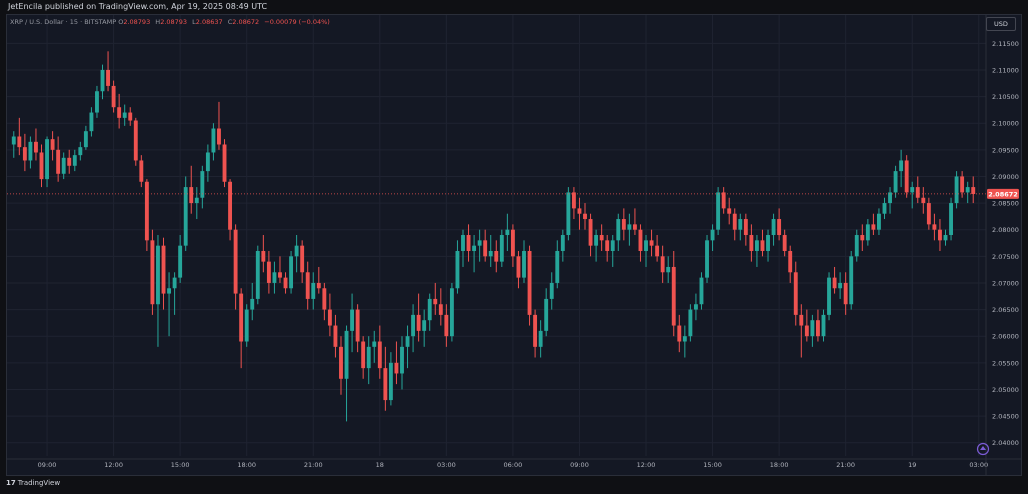 The image size is (1028, 494). I want to click on x-tick-label: 12:00, so click(646, 465).